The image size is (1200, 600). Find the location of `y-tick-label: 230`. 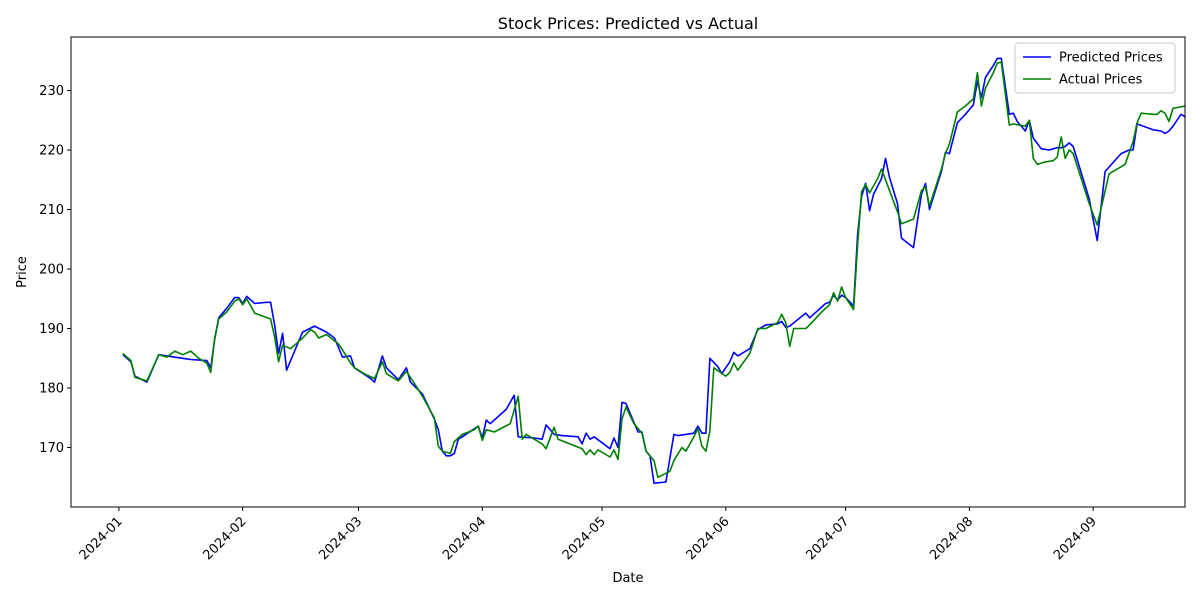

y-tick-label: 230 is located at coordinates (51, 91).